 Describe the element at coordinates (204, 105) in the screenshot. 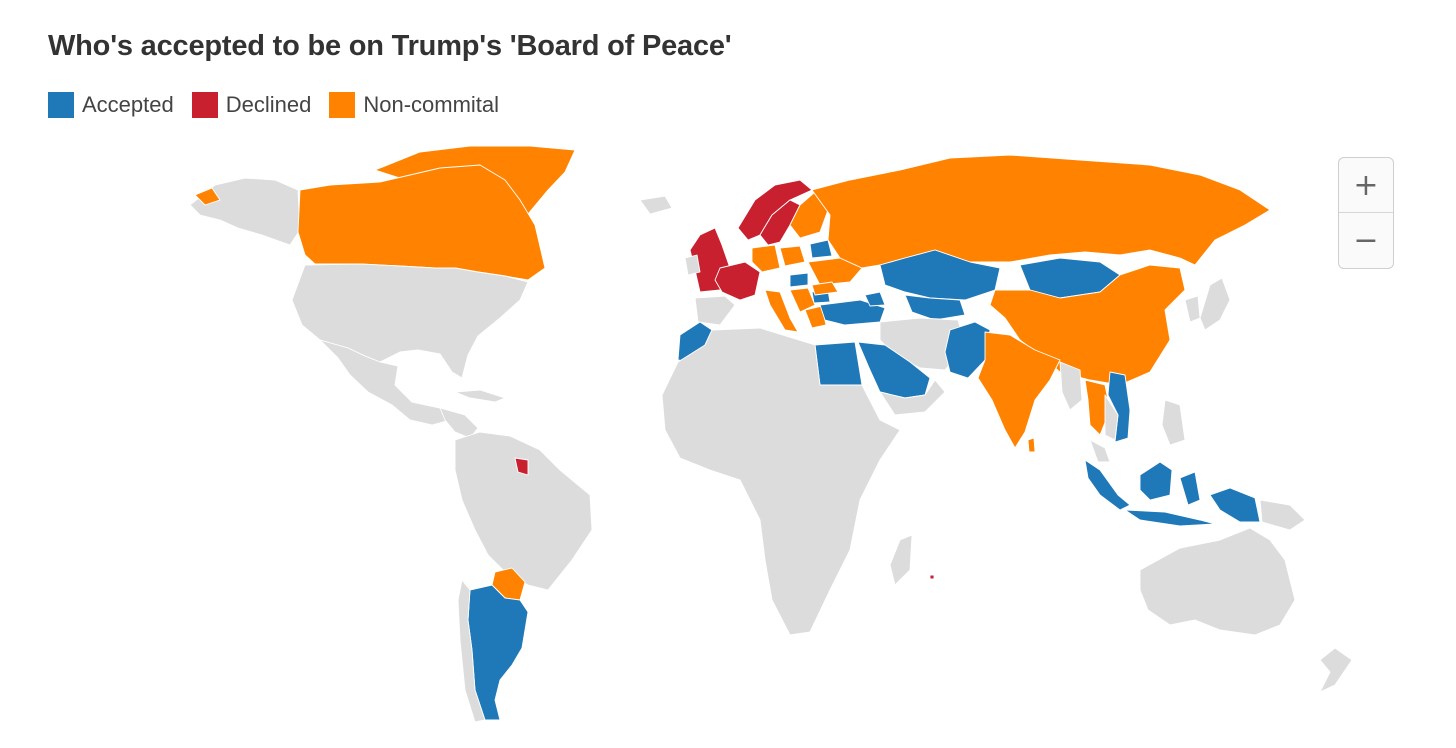

I see `legend-swatch-declined` at that location.